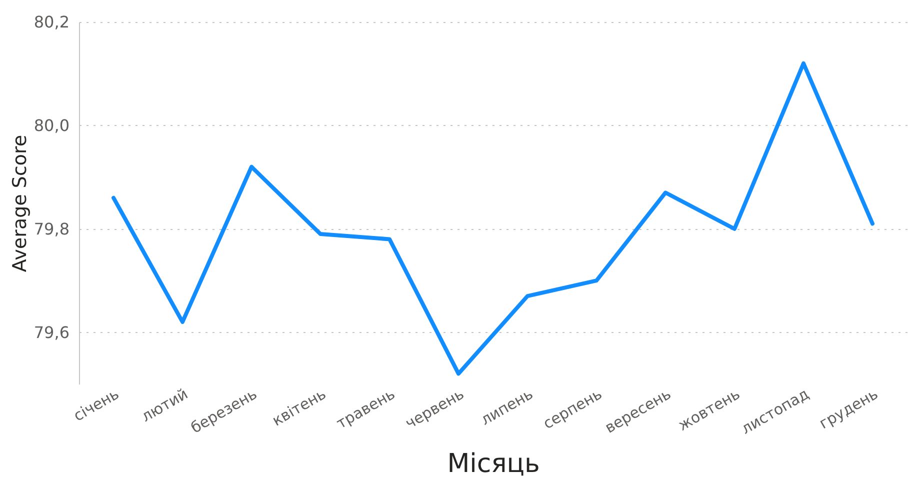 The width and height of the screenshot is (917, 485). Describe the element at coordinates (493, 463) in the screenshot. I see `x-axis-title: Місяць` at that location.